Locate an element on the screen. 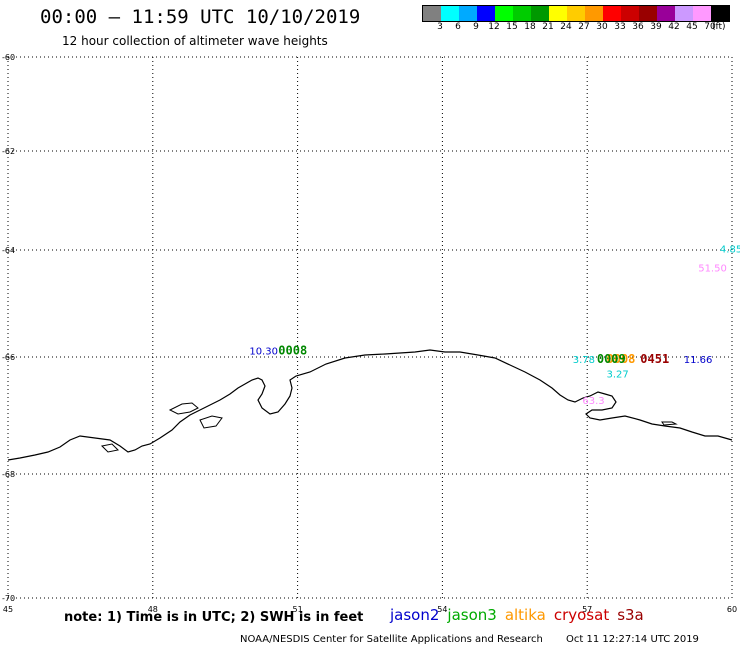  color-scale-label: 39 is located at coordinates (656, 27).